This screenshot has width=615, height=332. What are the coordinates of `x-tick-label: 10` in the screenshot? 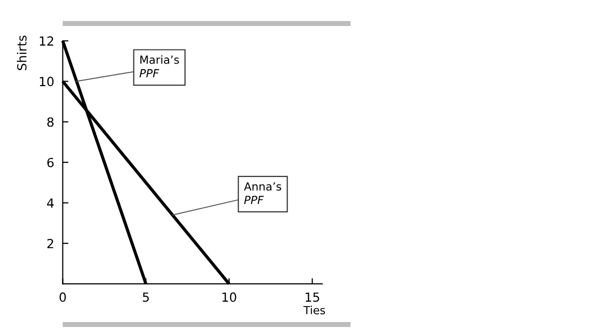 It's located at (229, 297).